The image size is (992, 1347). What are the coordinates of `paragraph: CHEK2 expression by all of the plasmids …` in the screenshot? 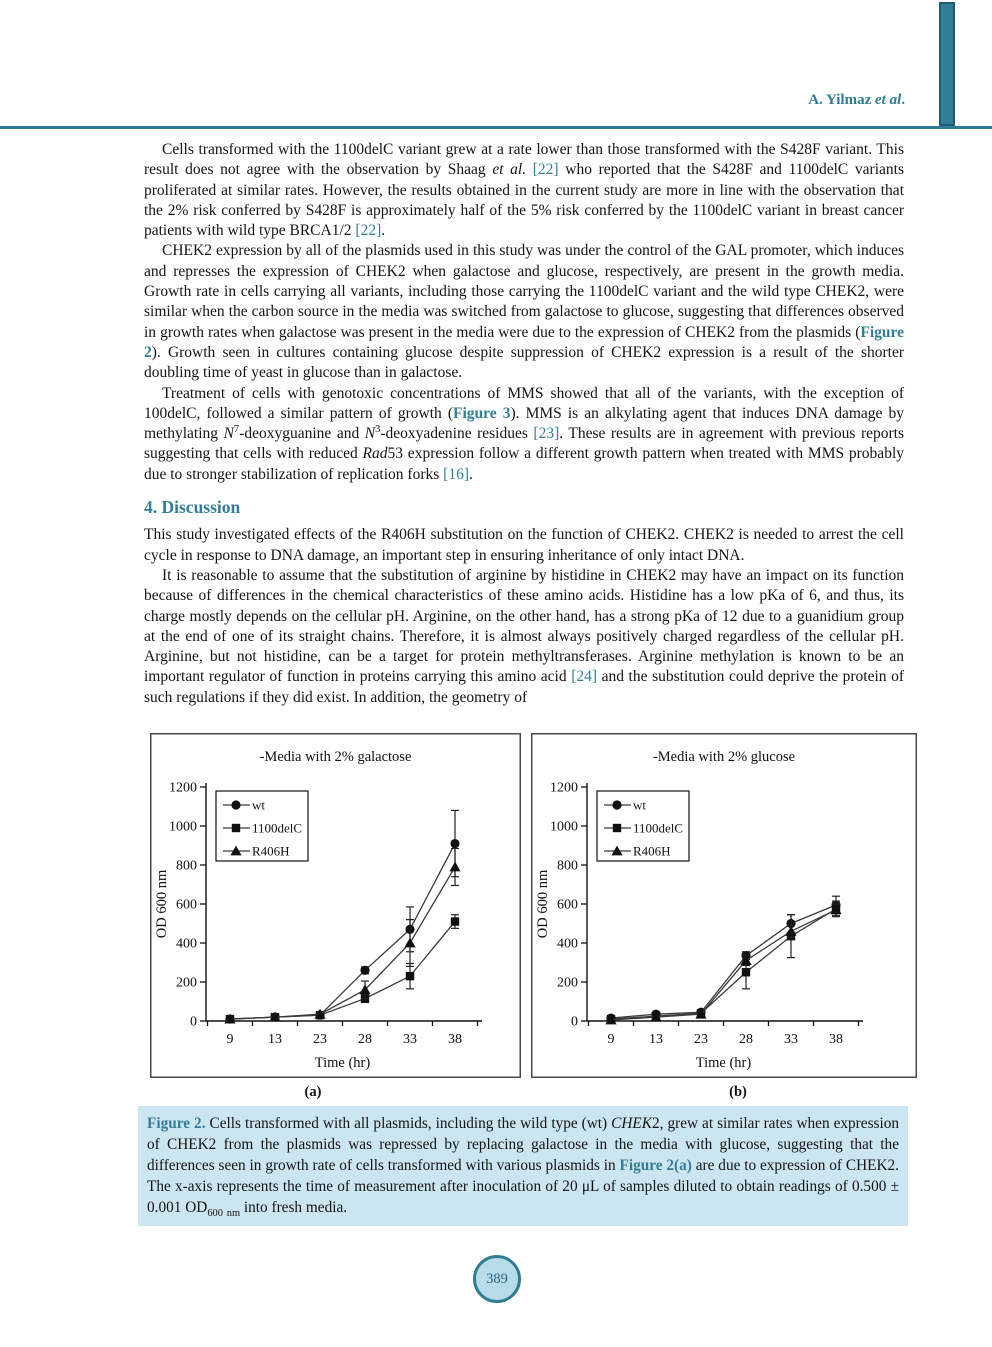 It's located at (524, 312).